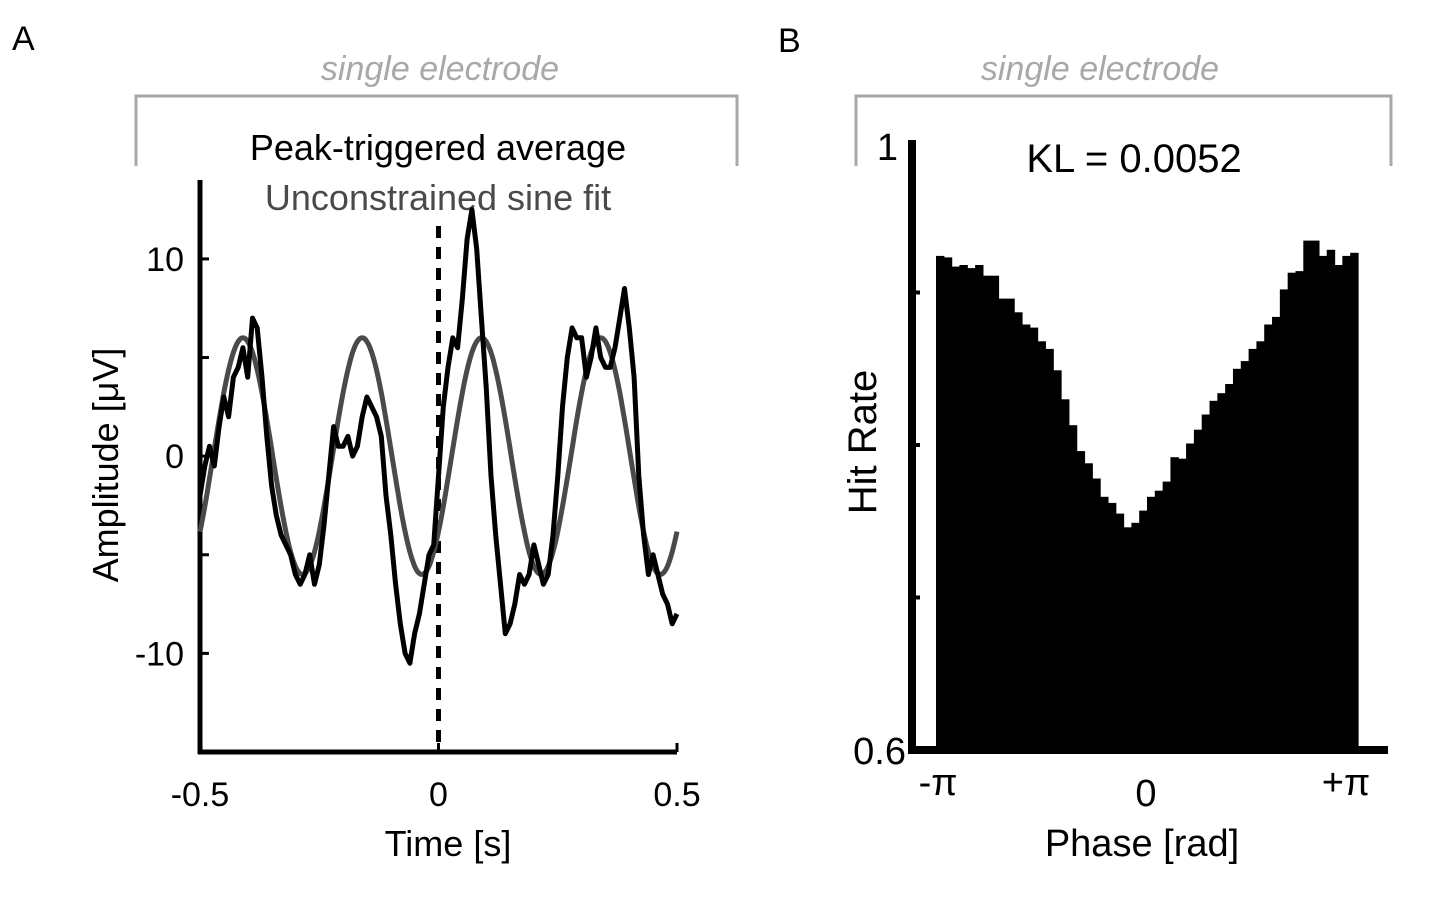 The height and width of the screenshot is (912, 1454). Describe the element at coordinates (863, 442) in the screenshot. I see `y-axis-label-b: Hit Rate` at that location.